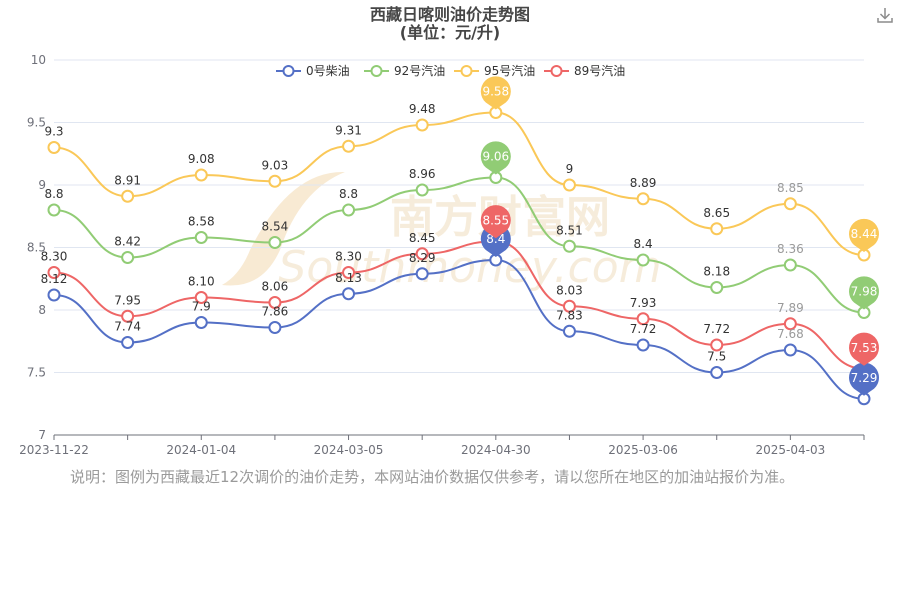 The height and width of the screenshot is (600, 900). Describe the element at coordinates (569, 290) in the screenshot. I see `data-label: 8.03` at that location.